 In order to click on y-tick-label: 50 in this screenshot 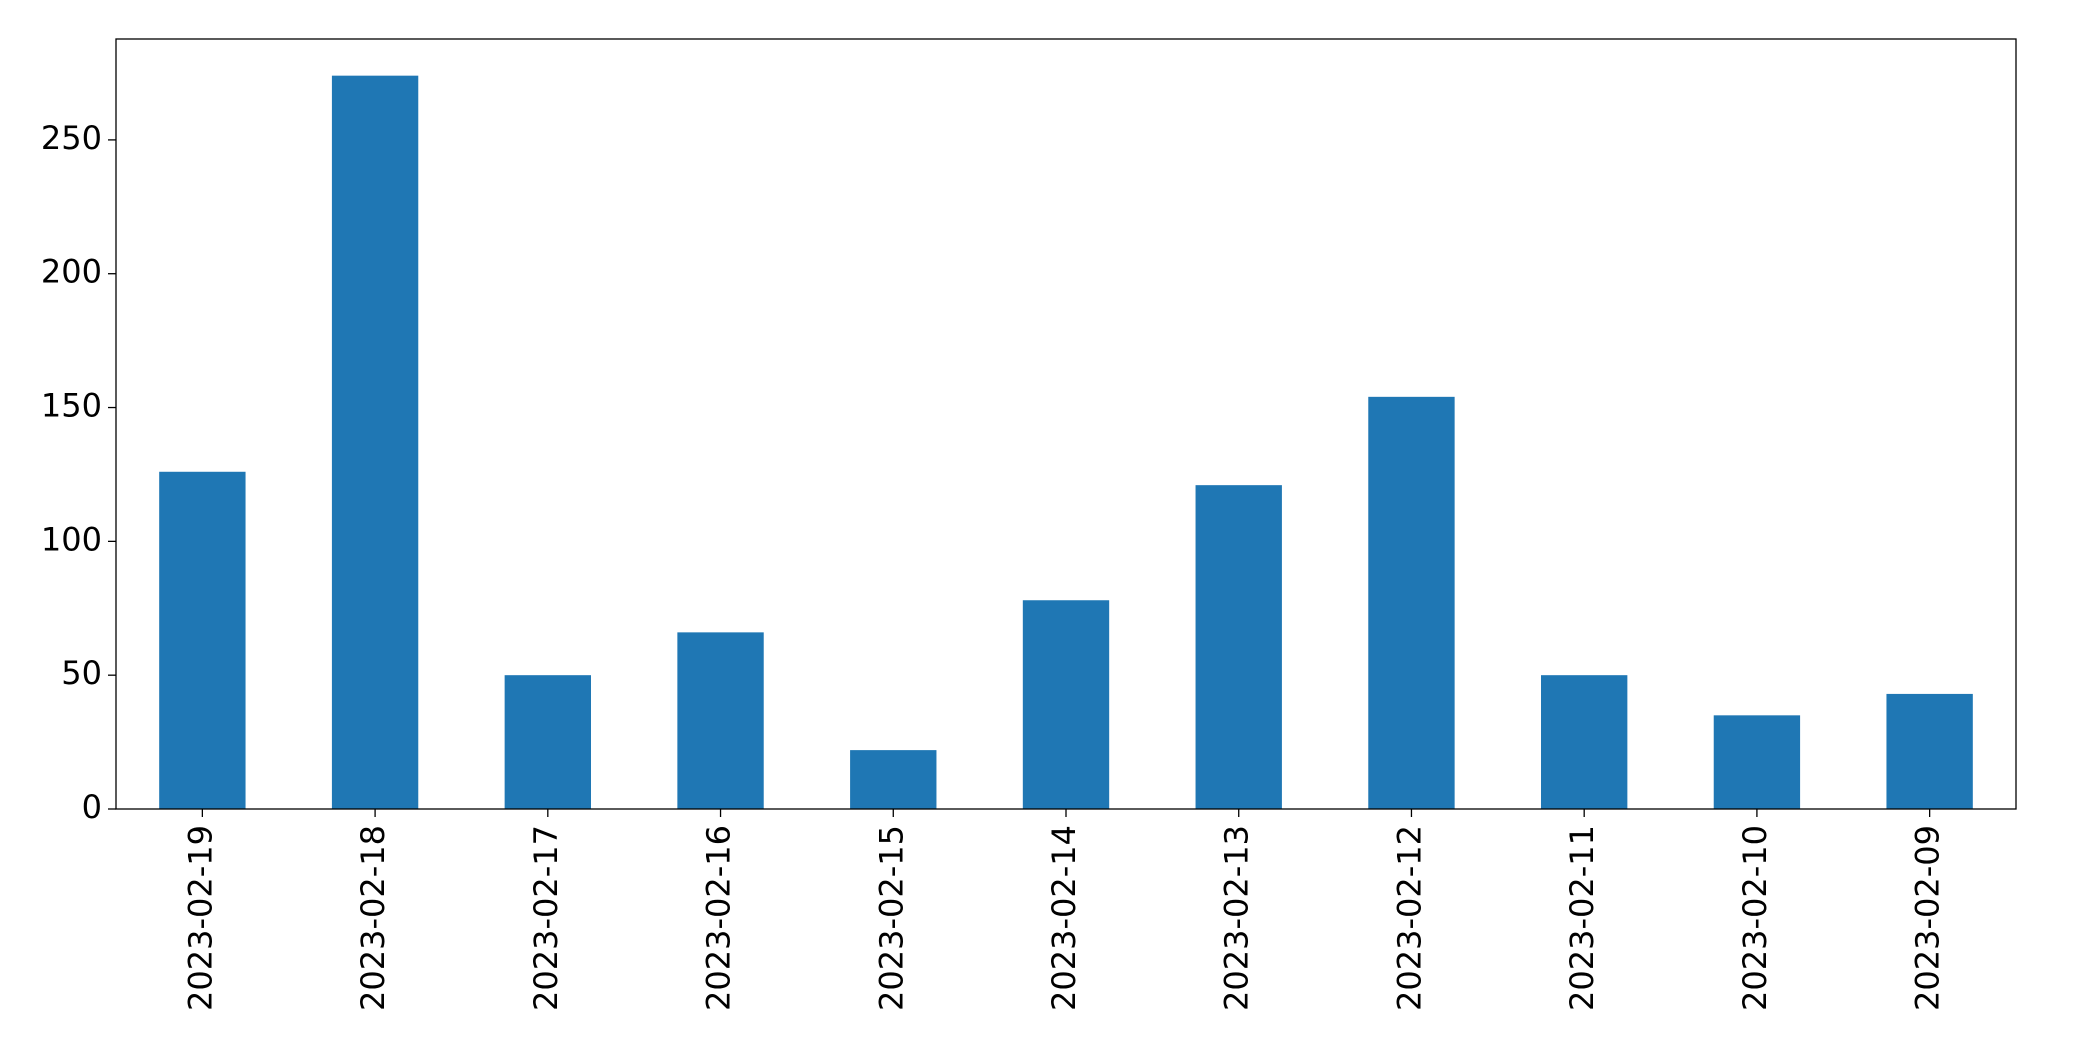, I will do `click(81, 673)`.